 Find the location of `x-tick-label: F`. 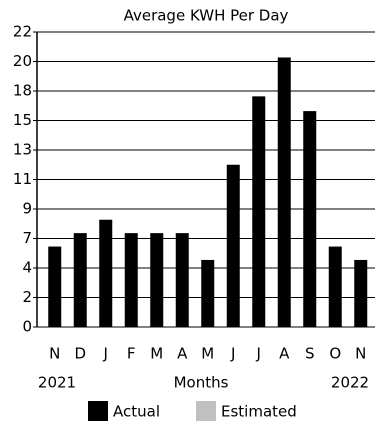

x-tick-label: F is located at coordinates (131, 354).